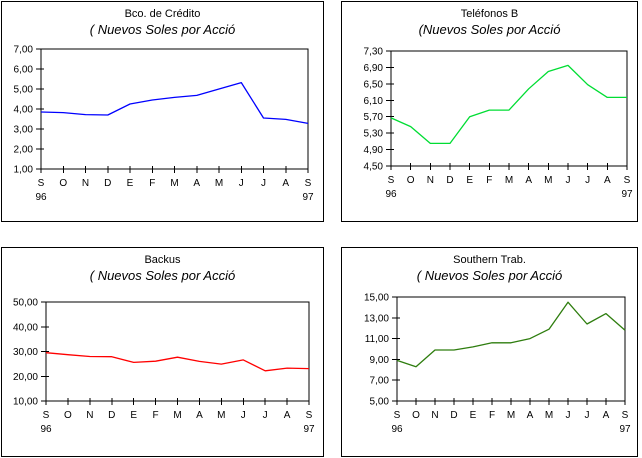  I want to click on y-axis-tick-label: 6,50, so click(374, 84).